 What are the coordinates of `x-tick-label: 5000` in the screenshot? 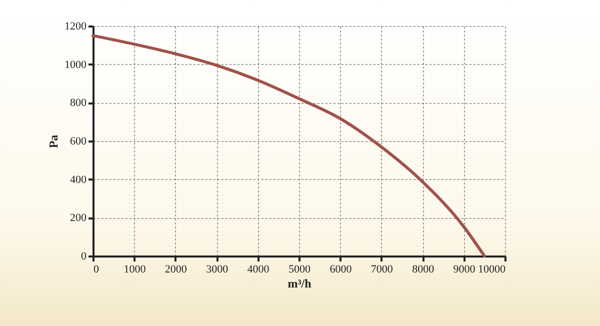 It's located at (299, 270).